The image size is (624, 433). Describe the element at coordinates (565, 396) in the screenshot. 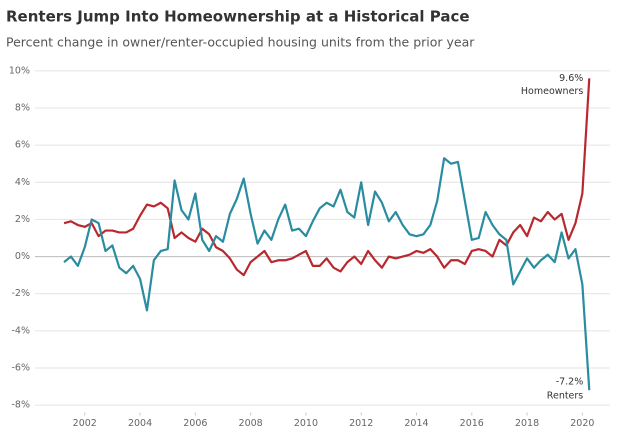

I see `series-label: Renters` at that location.